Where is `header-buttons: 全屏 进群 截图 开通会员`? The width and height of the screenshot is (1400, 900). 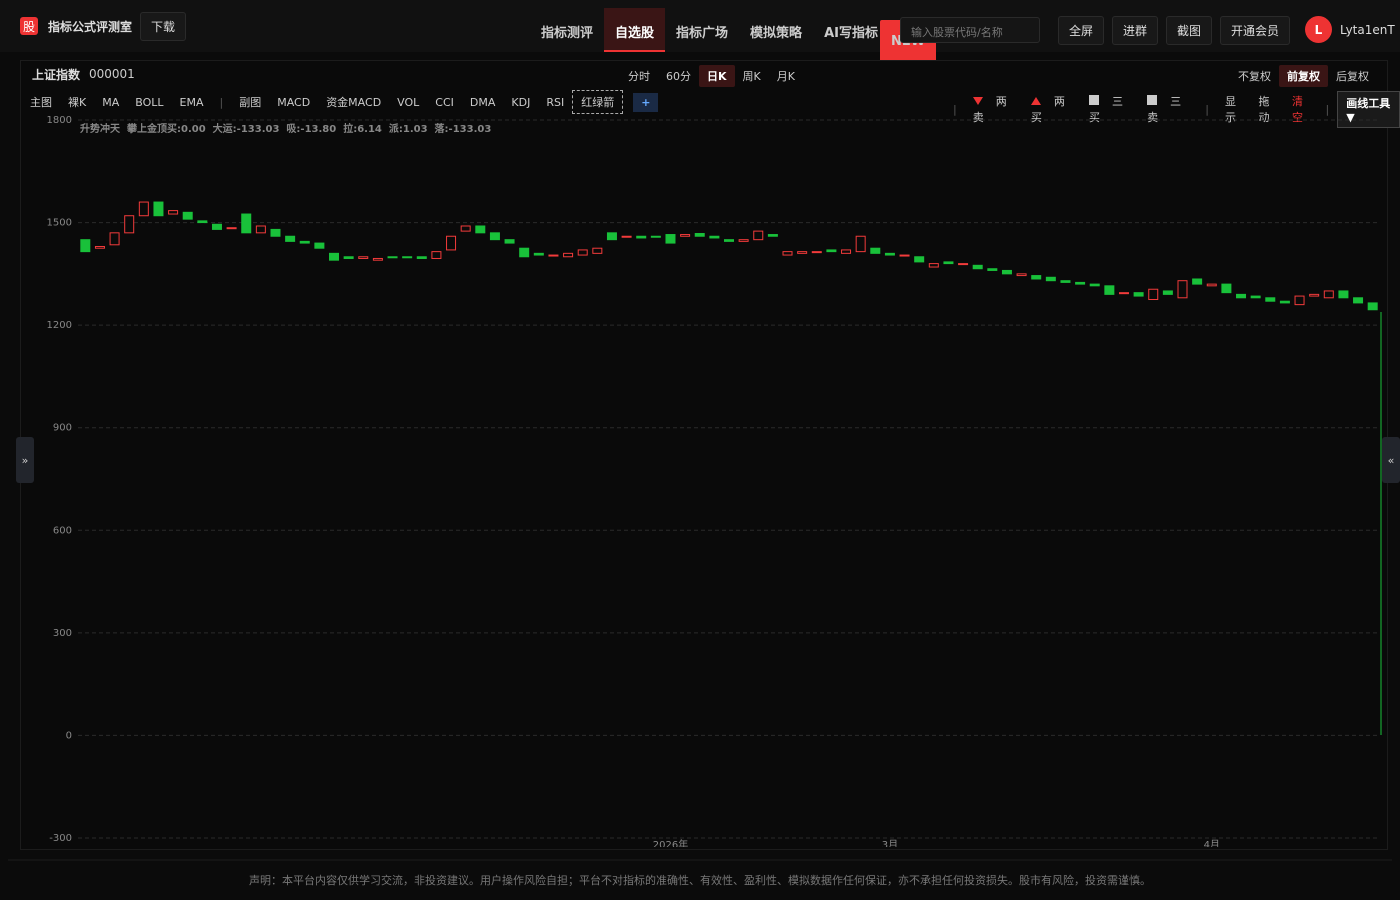
header-buttons: 全屏 进群 截图 开通会员 is located at coordinates (1170, 30).